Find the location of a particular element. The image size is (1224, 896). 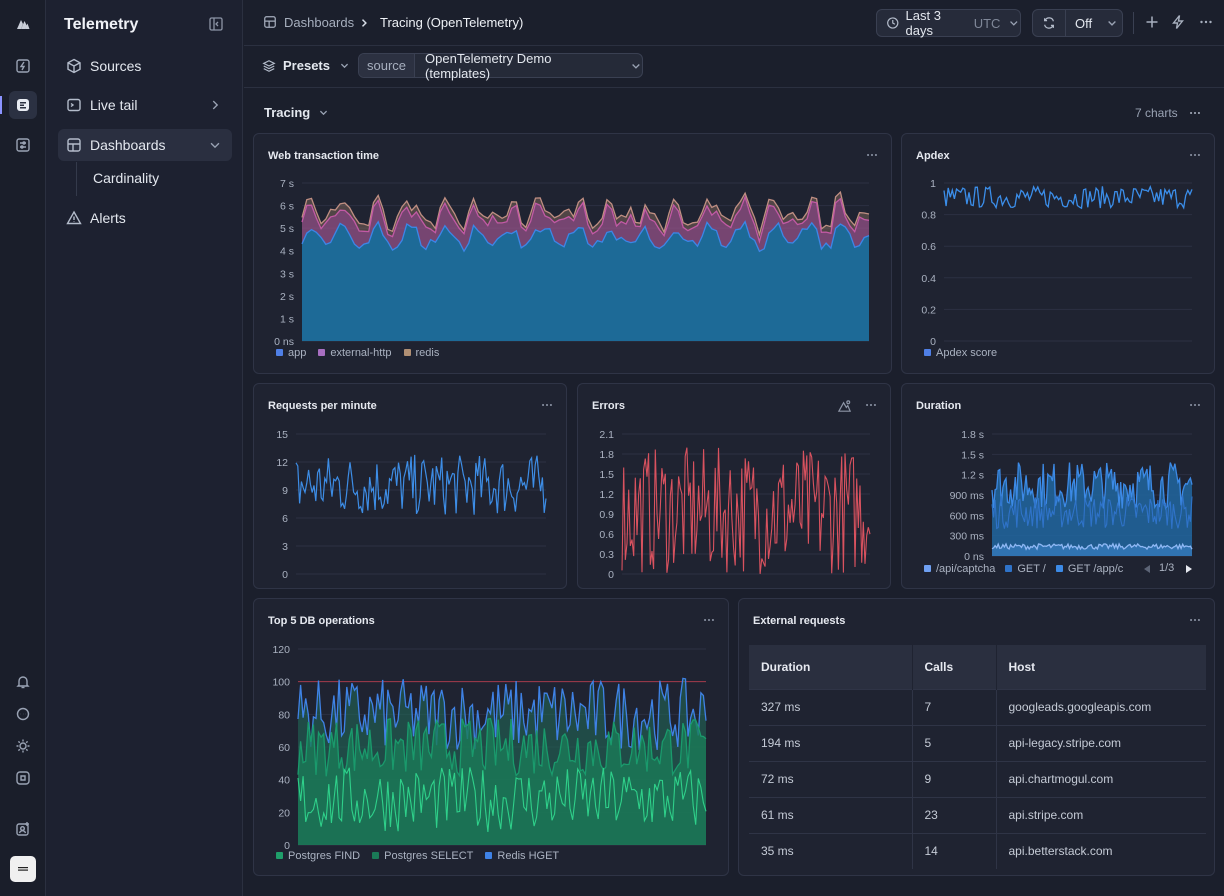

column-header-duration: Duration is located at coordinates (831, 667).